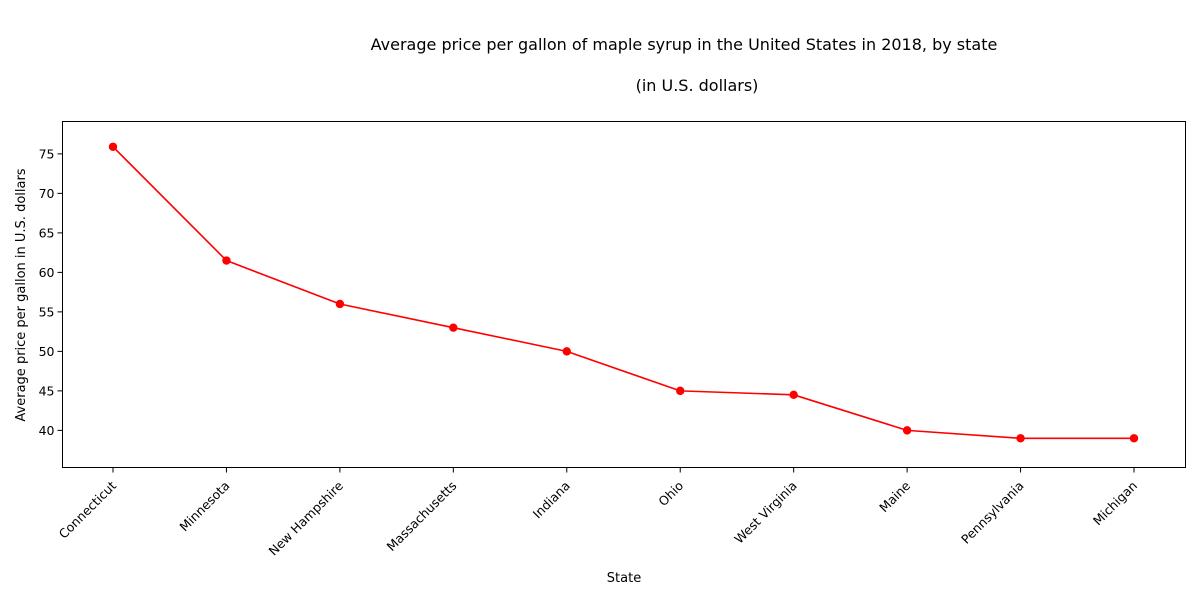  Describe the element at coordinates (47, 351) in the screenshot. I see `y-tick-label: 50` at that location.